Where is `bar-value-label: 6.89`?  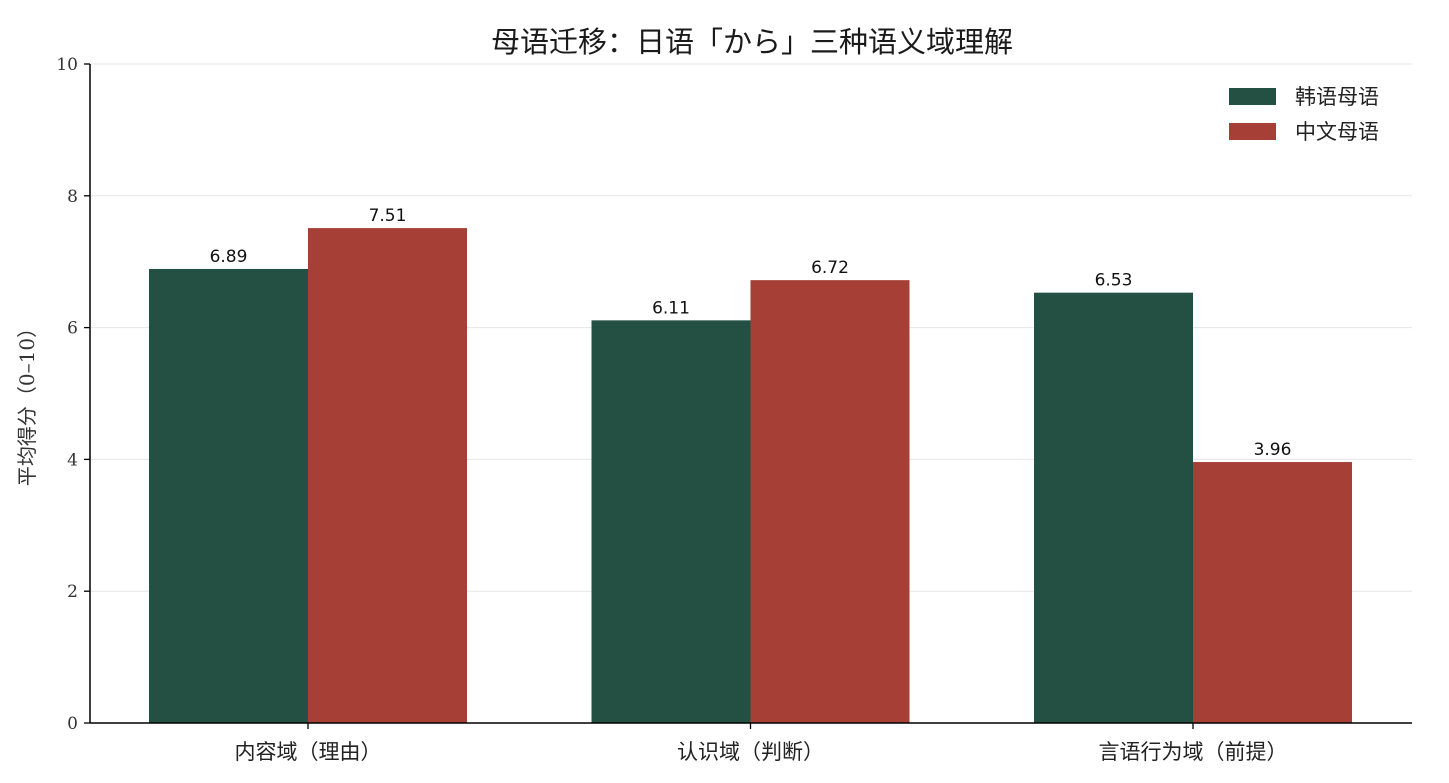 bar-value-label: 6.89 is located at coordinates (229, 257).